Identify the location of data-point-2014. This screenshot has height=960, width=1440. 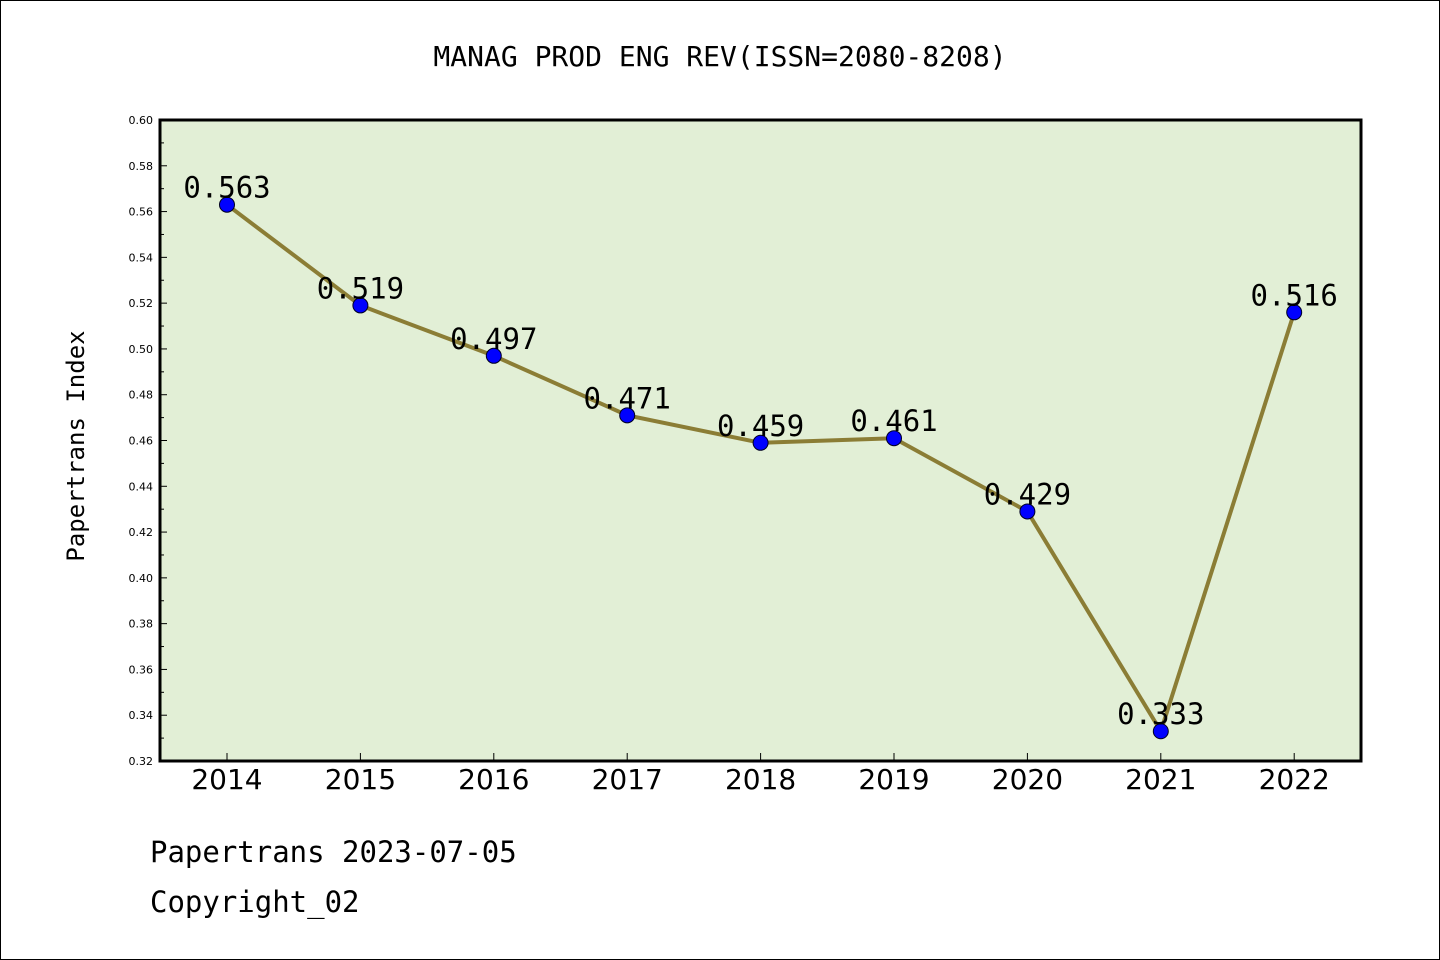
(227, 204).